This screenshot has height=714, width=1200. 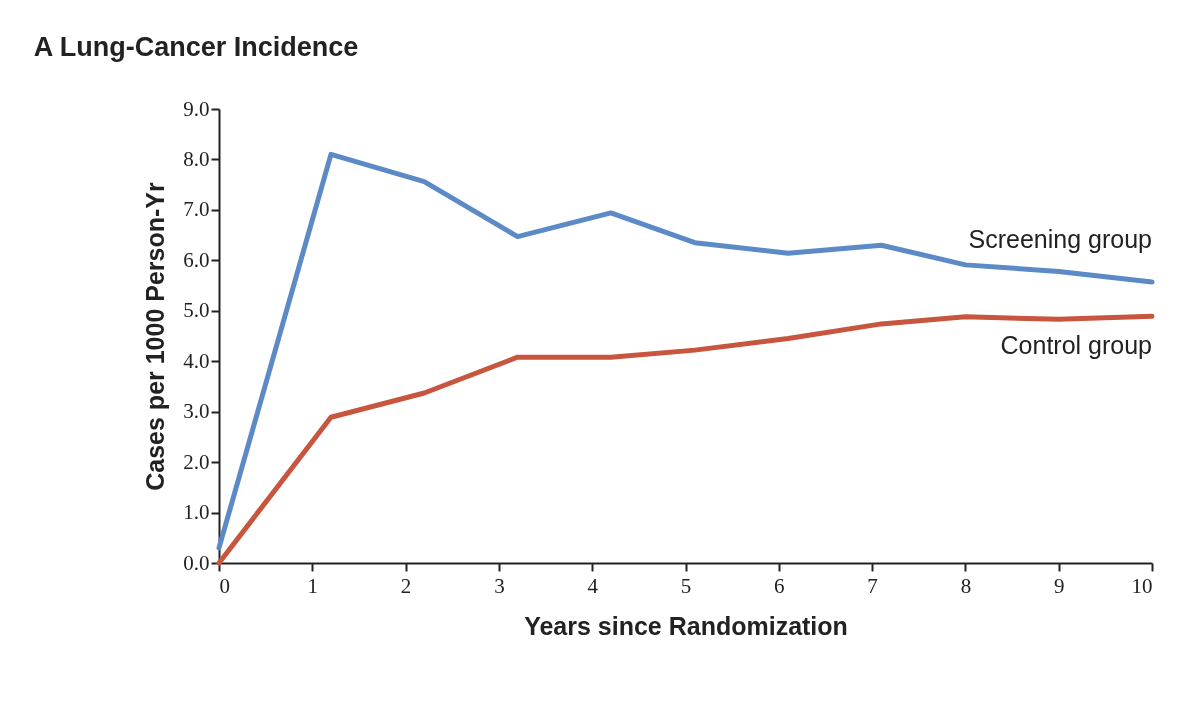 I want to click on y-tick-label: 1.0, so click(x=196, y=512).